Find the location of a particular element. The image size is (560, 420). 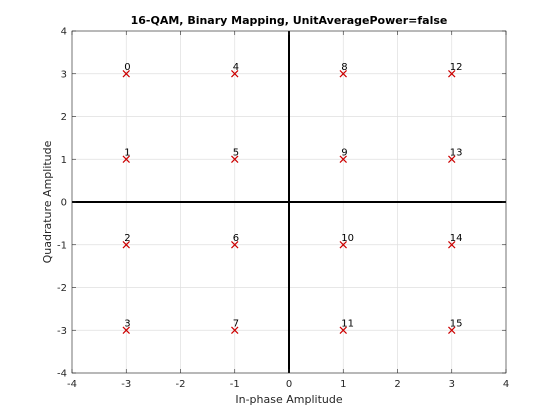

constellation-point: 8 is located at coordinates (343, 70).